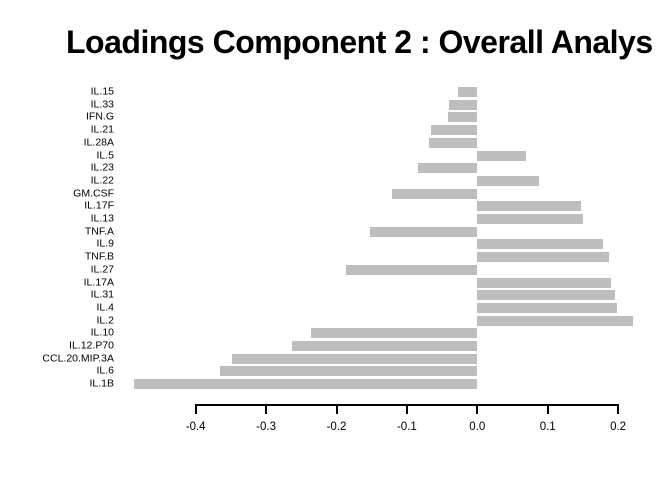 The height and width of the screenshot is (480, 672). What do you see at coordinates (99, 205) in the screenshot?
I see `category-label-IL.17F: IL.17F` at bounding box center [99, 205].